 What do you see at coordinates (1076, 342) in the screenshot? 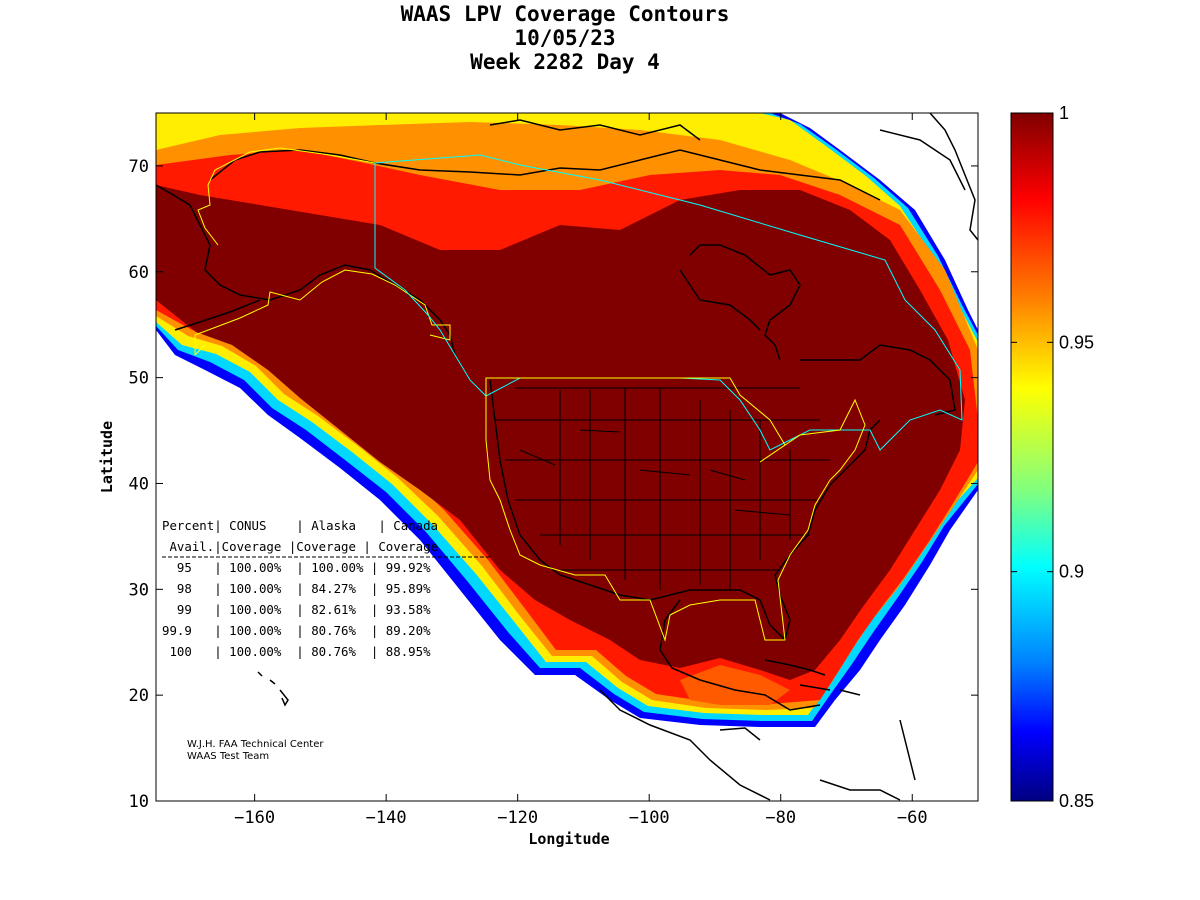
I see `colorbar-tick-label: 0.95` at bounding box center [1076, 342].